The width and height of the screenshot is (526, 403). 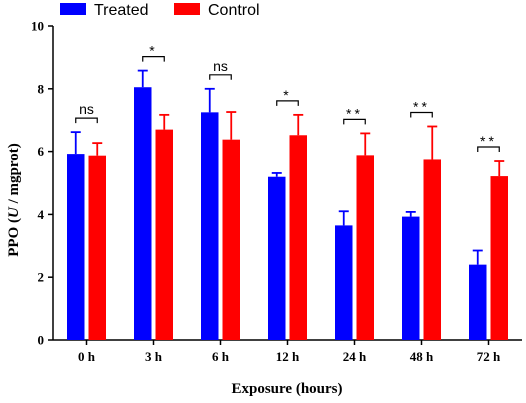 I want to click on legend-label-treated: Treated, so click(x=121, y=10).